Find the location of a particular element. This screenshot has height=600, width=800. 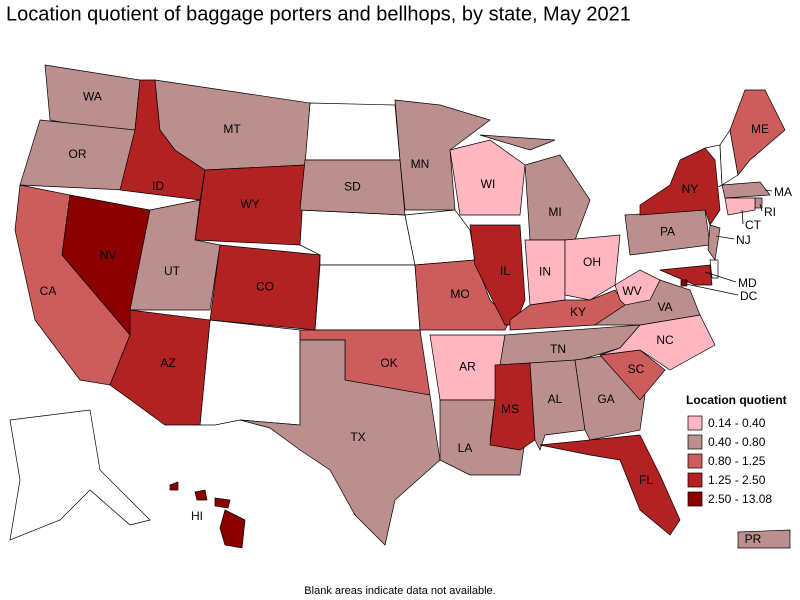

region-label: WY is located at coordinates (249, 204).